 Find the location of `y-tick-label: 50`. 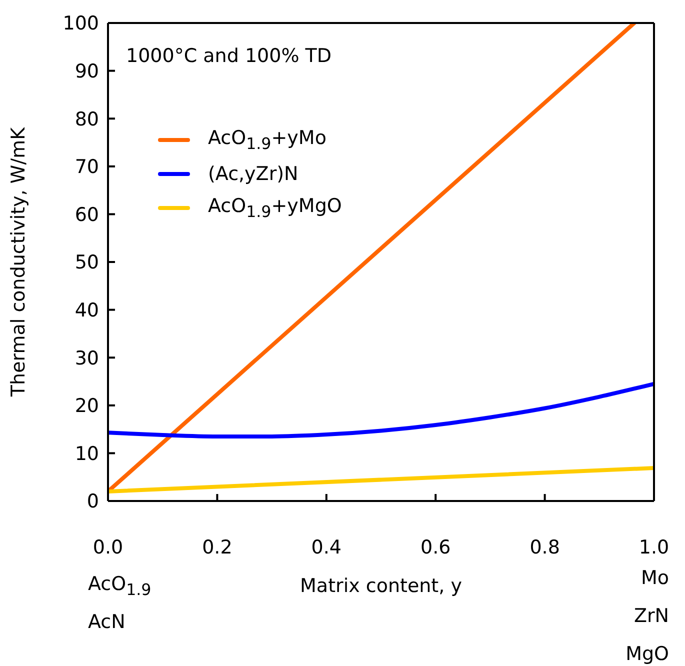

y-tick-label: 50 is located at coordinates (86, 263).